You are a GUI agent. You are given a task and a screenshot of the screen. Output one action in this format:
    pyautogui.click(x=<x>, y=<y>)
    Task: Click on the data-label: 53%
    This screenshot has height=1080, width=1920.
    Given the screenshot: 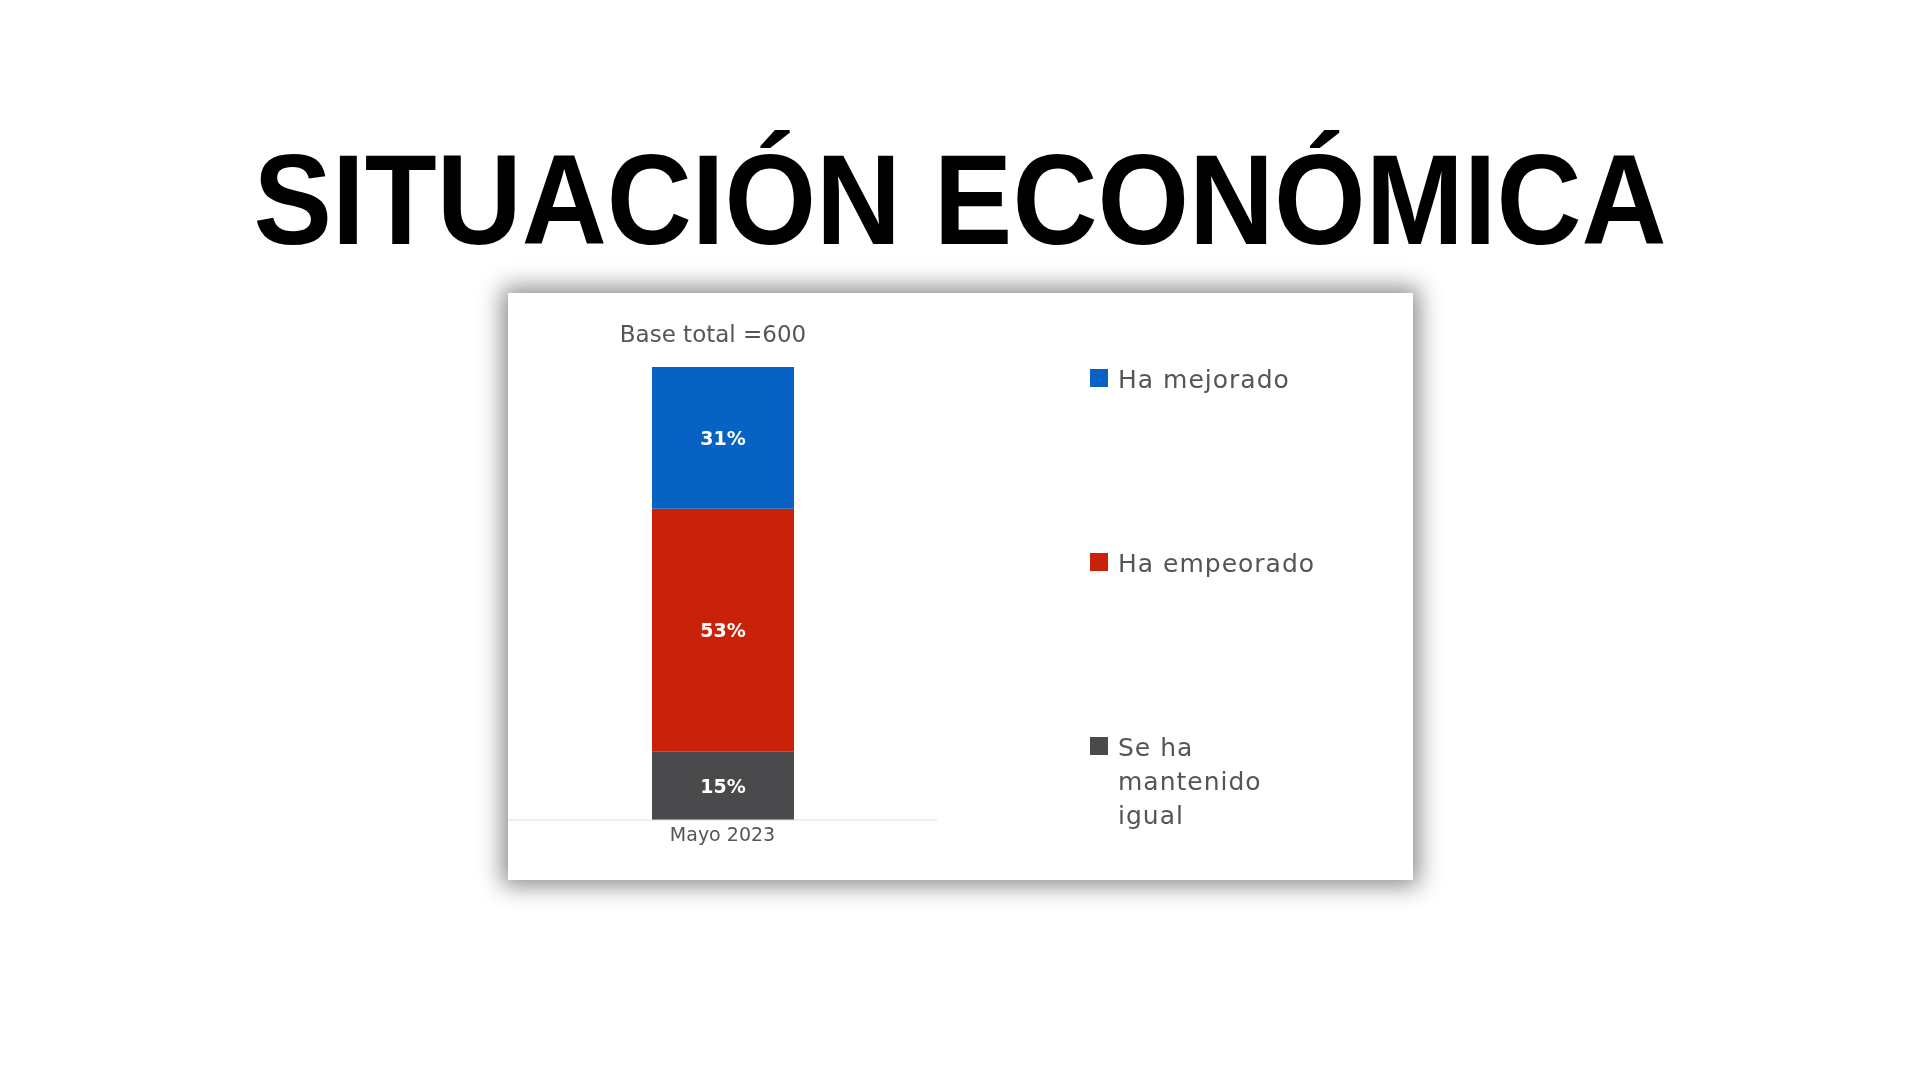 What is the action you would take?
    pyautogui.click(x=723, y=630)
    